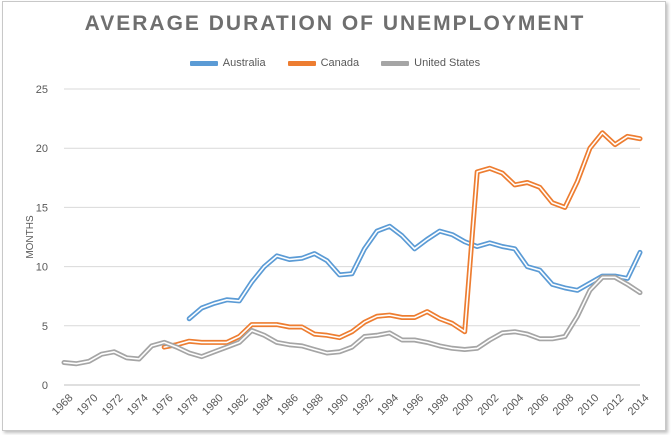 Image resolution: width=671 pixels, height=435 pixels. What do you see at coordinates (45, 386) in the screenshot?
I see `y-tick-label: 0` at bounding box center [45, 386].